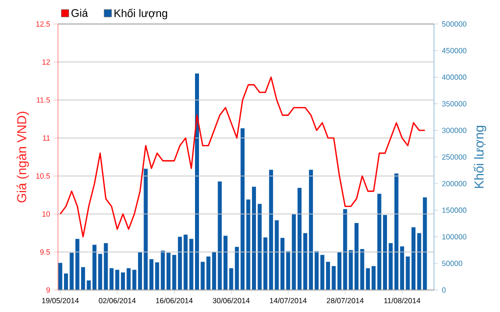  I want to click on bar, so click(424, 243).